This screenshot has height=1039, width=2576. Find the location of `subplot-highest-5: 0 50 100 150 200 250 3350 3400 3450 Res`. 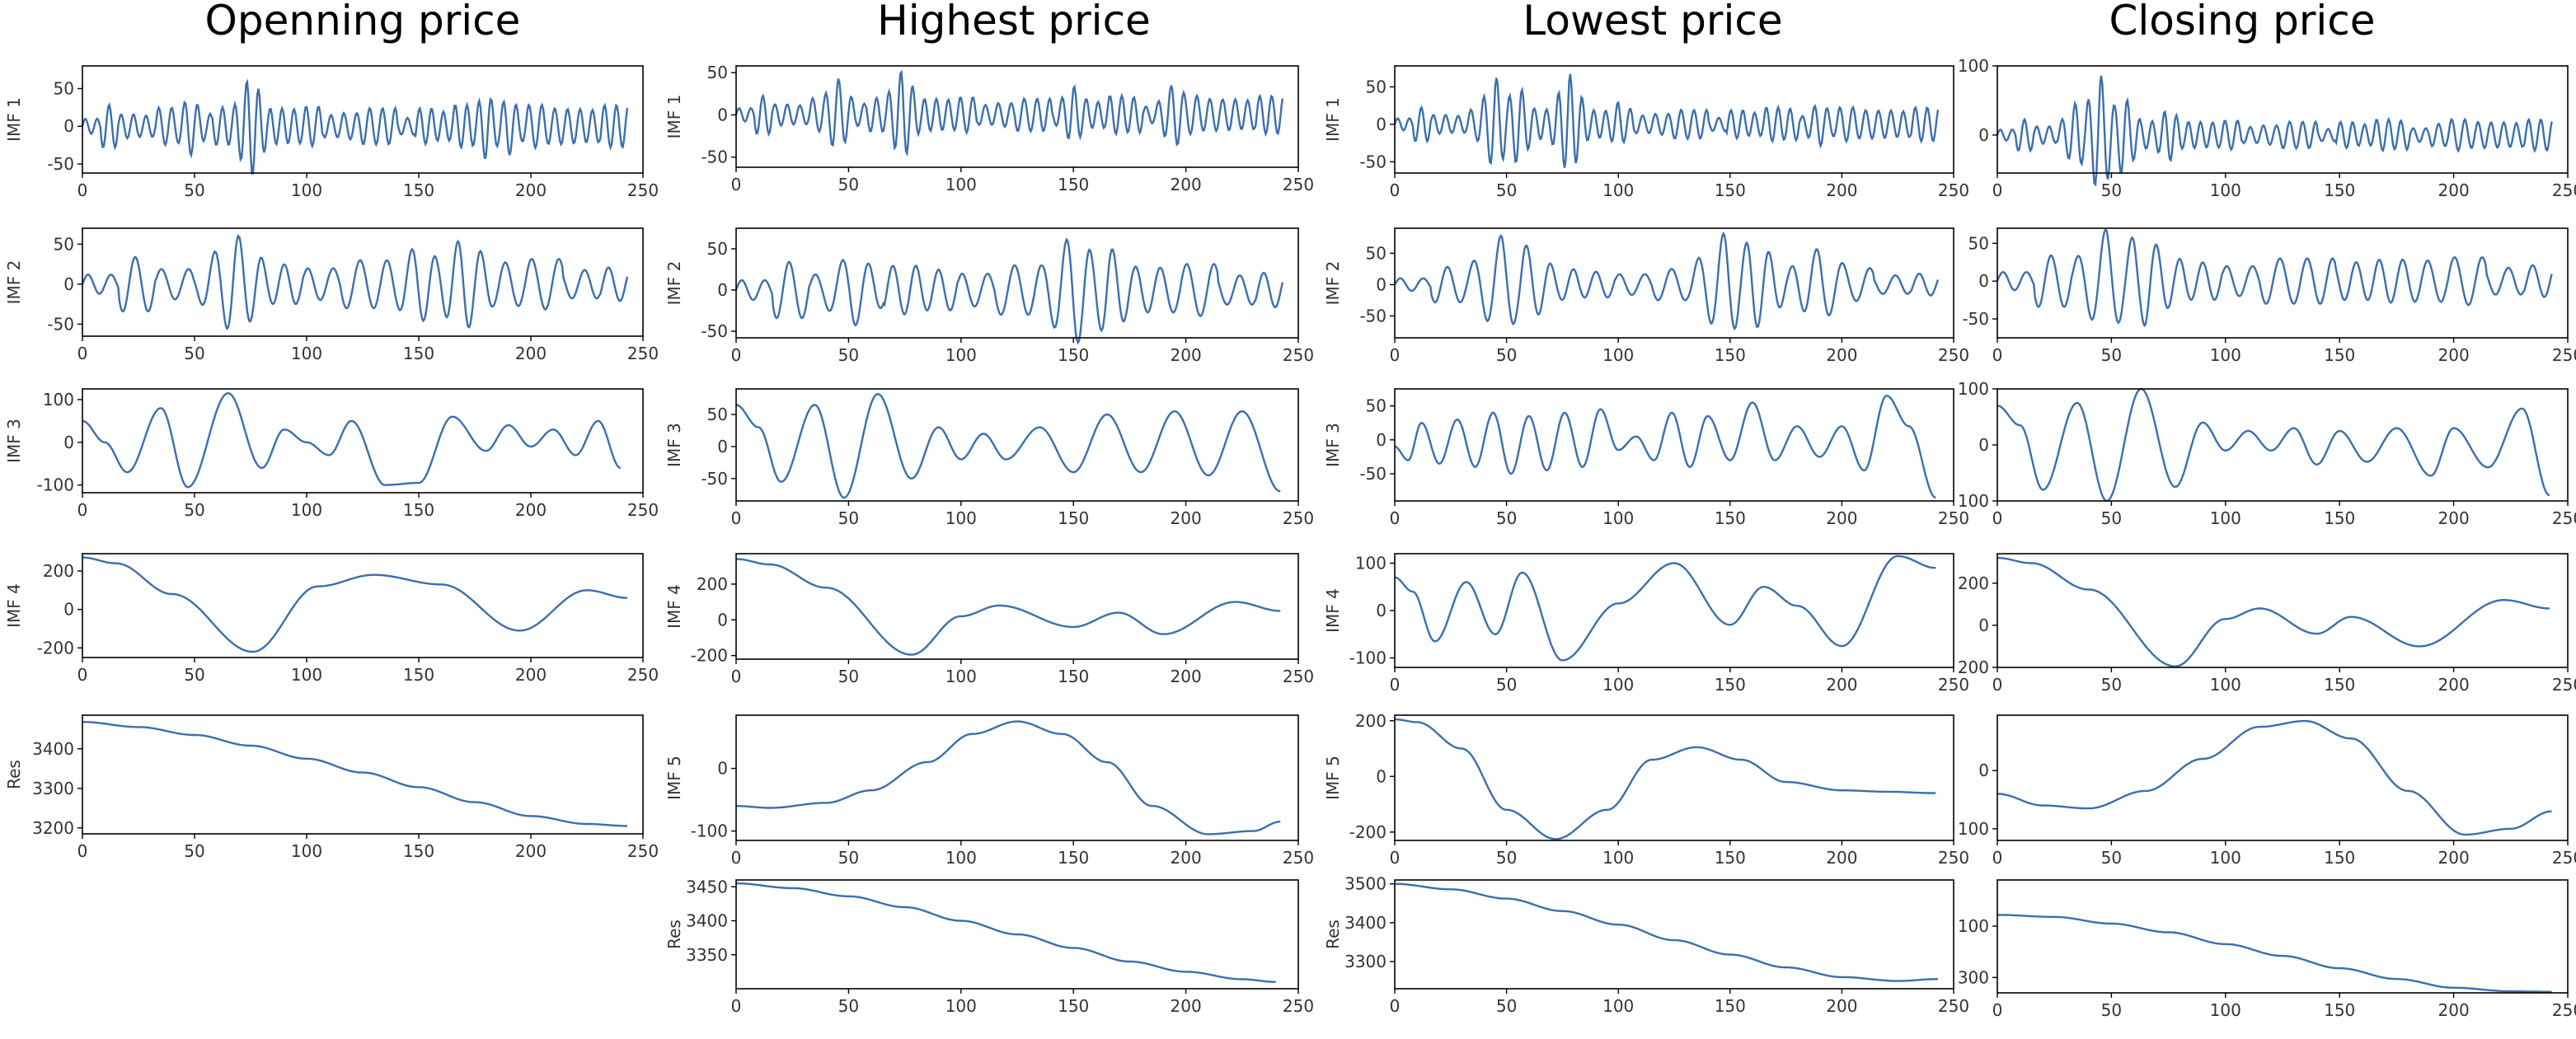

subplot-highest-5: 0 50 100 150 200 250 3350 3400 3450 Res is located at coordinates (989, 947).